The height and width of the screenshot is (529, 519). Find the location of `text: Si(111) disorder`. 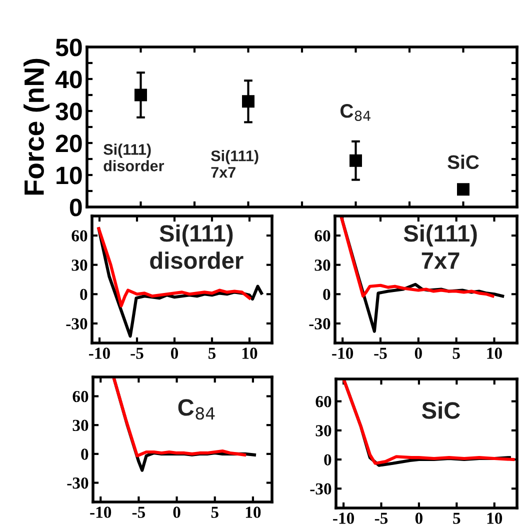

text: Si(111) disorder is located at coordinates (197, 246).